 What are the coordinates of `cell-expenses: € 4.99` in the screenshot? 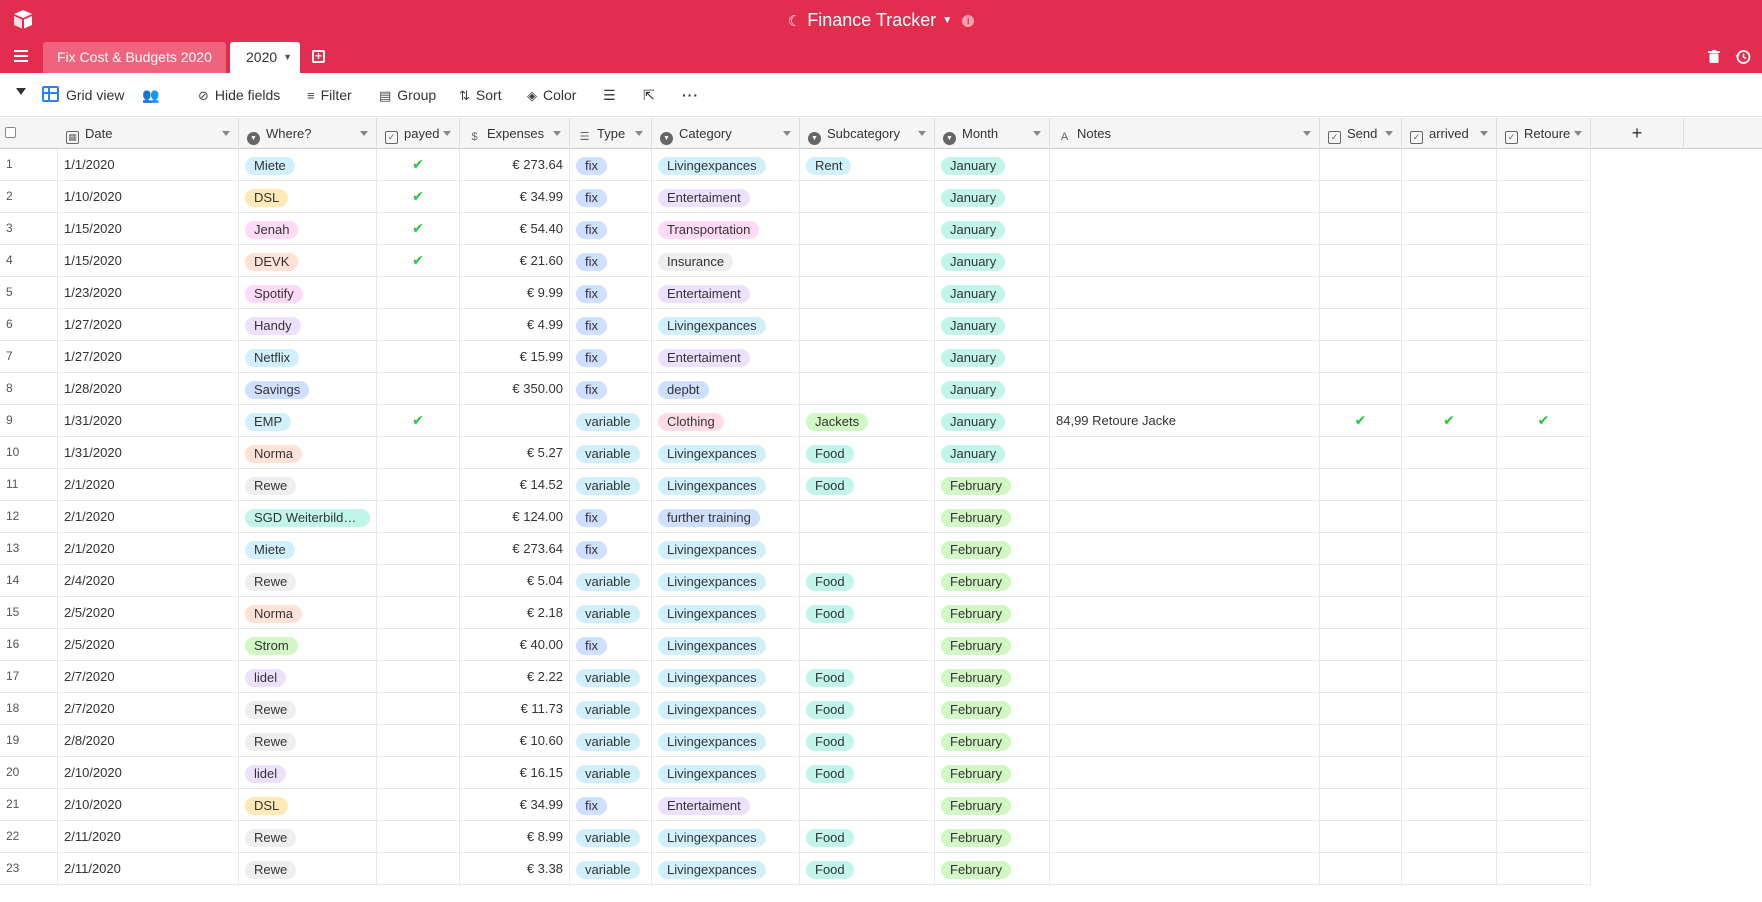 It's located at (515, 325).